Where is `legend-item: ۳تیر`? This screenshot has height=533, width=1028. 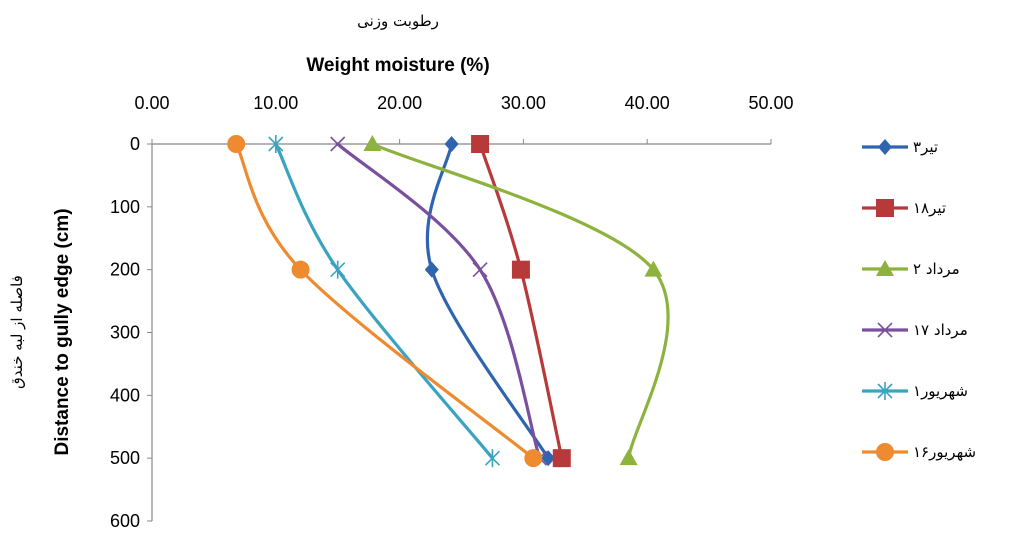
legend-item: ۳تیر is located at coordinates (900, 147).